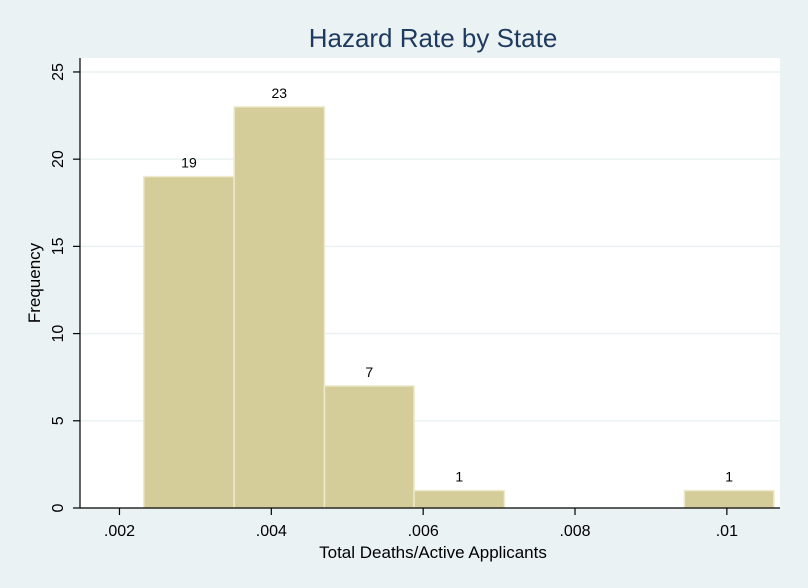 The image size is (808, 588). I want to click on bar-label-0: 19, so click(189, 163).